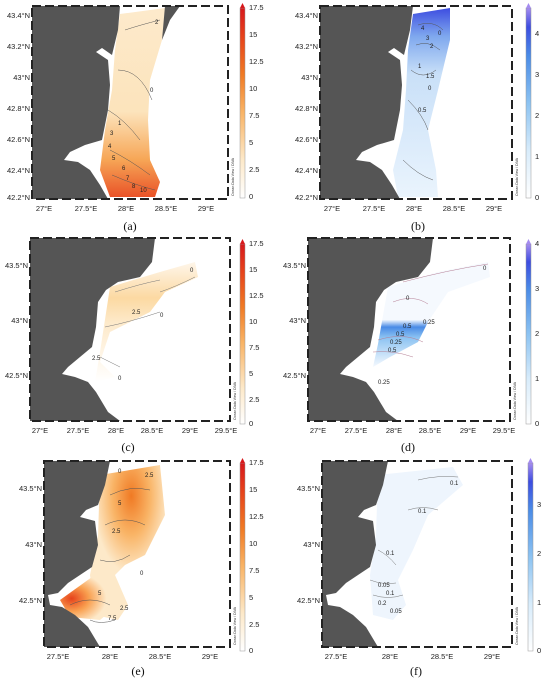 This screenshot has width=550, height=684. Describe the element at coordinates (418, 226) in the screenshot. I see `caption-b: (b)` at that location.